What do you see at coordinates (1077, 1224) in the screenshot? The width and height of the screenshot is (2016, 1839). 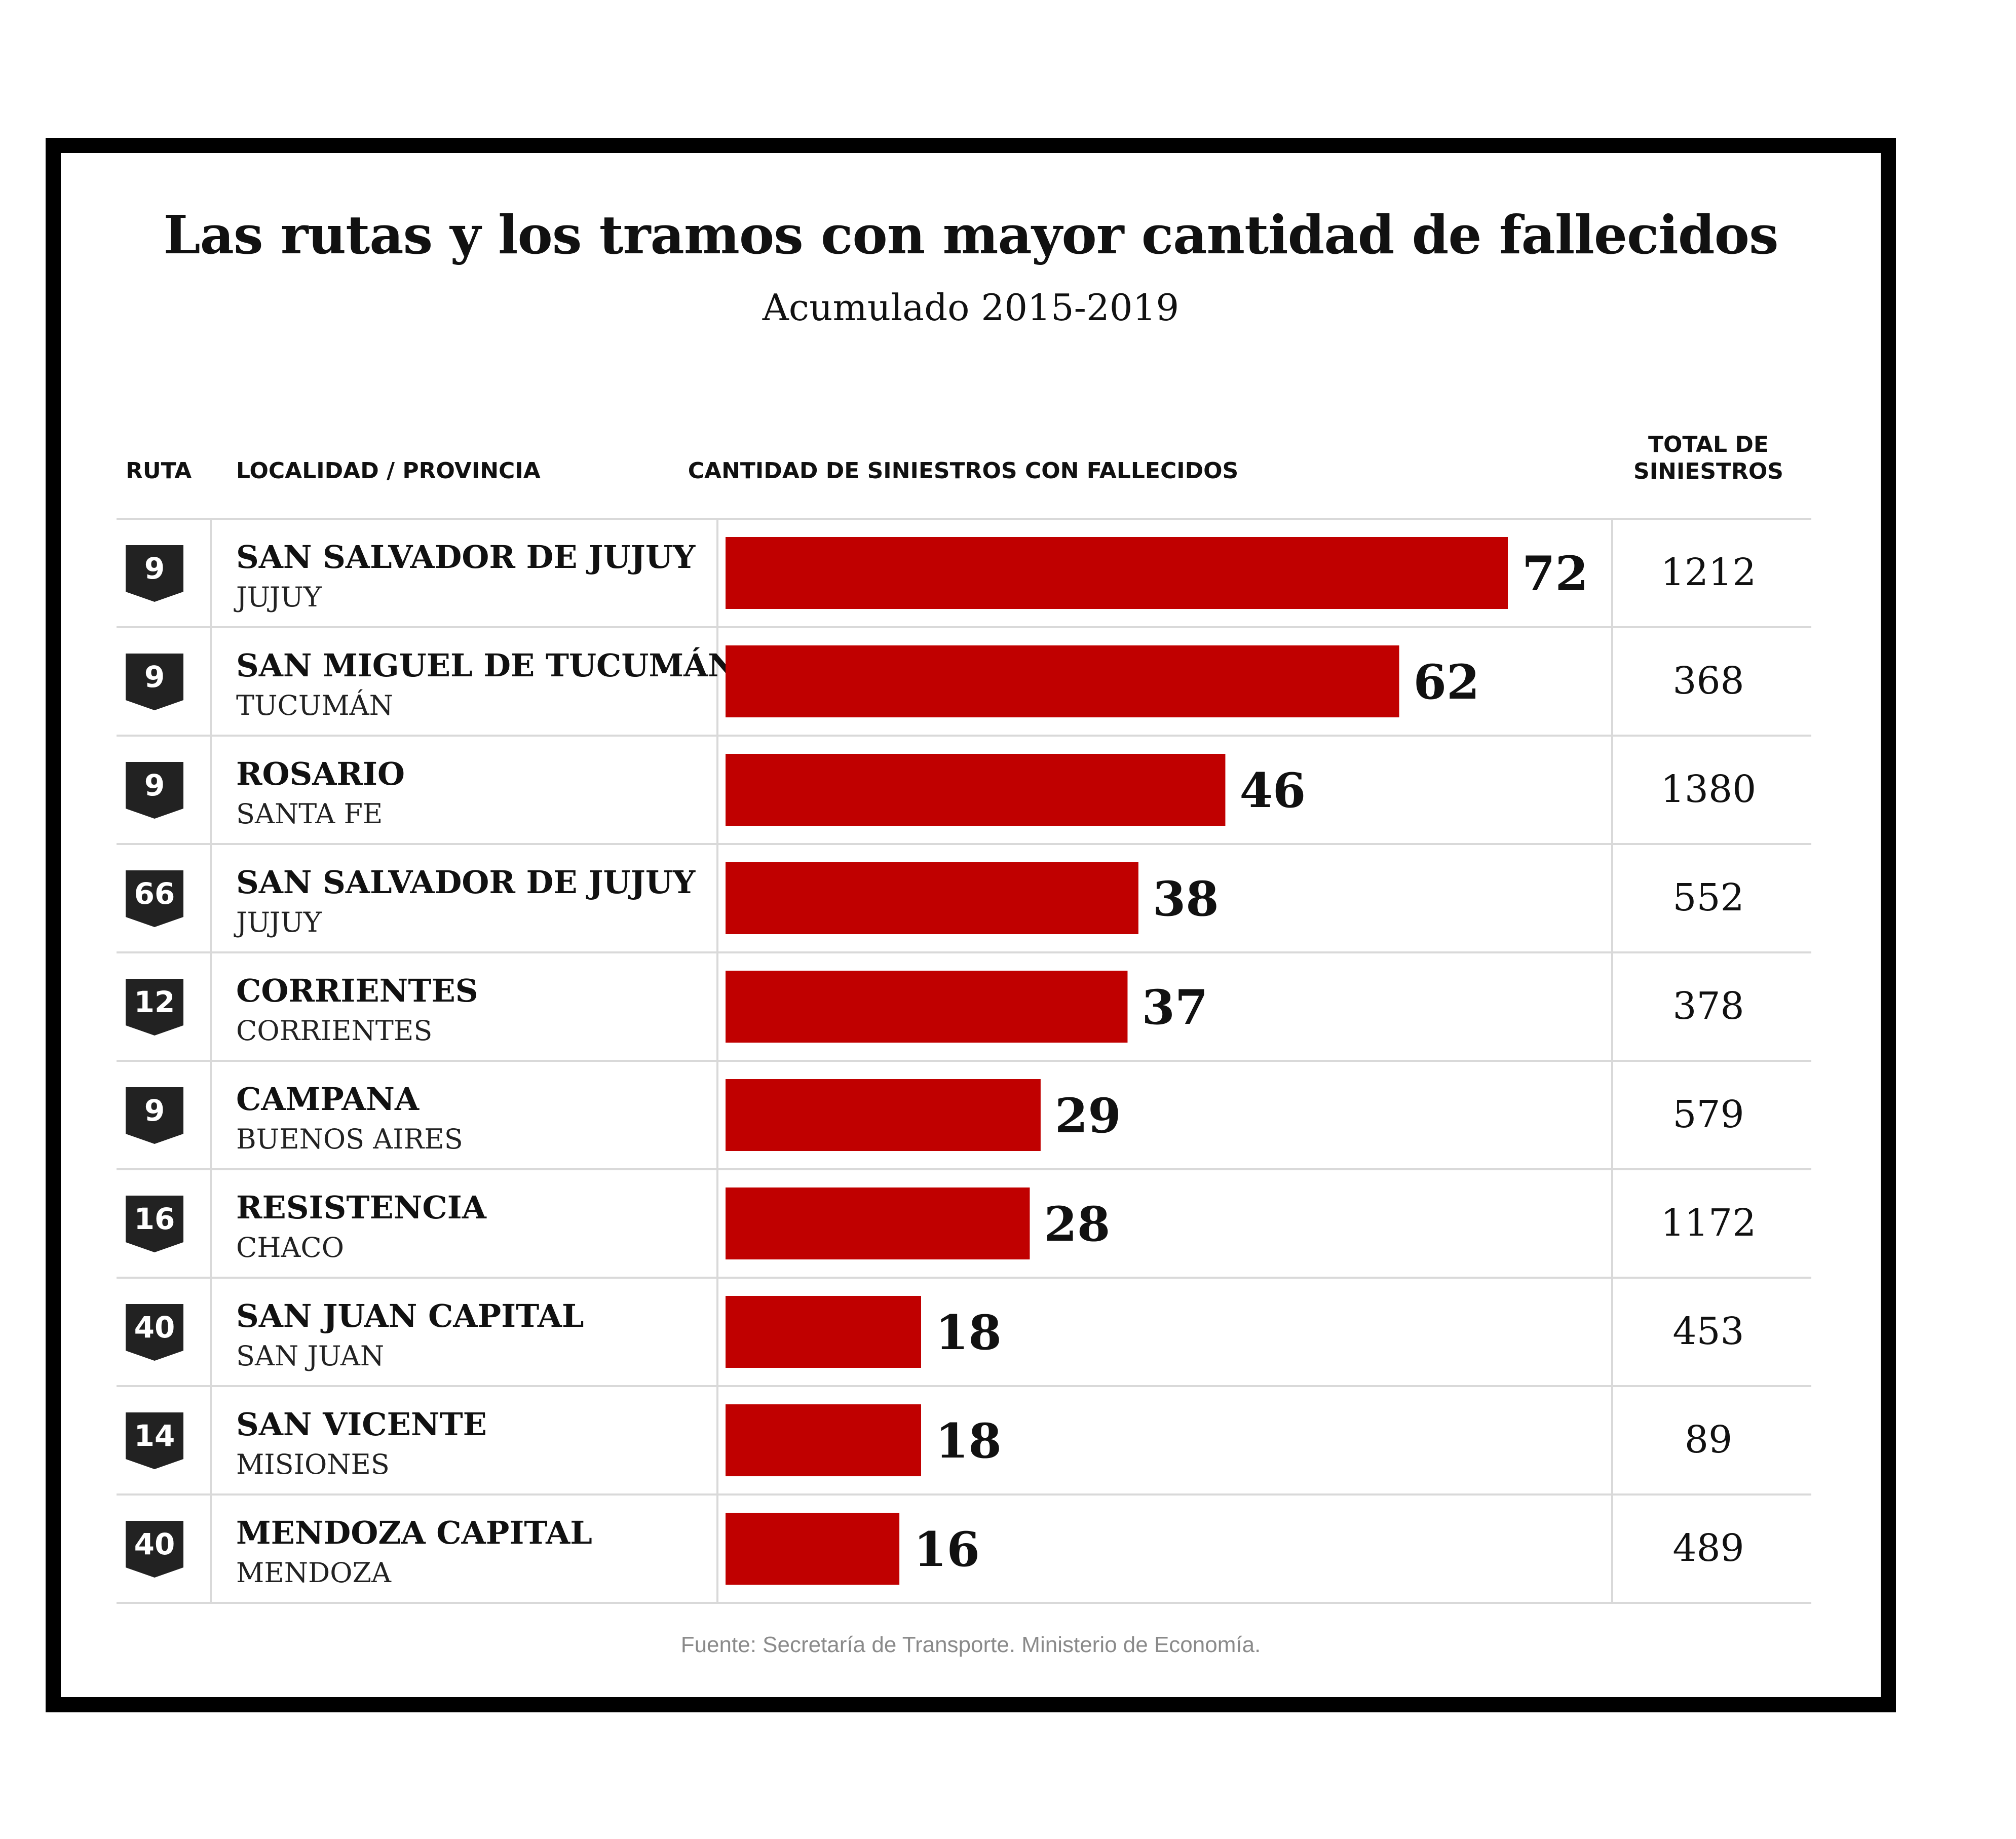 I see `bar-value-label: 28` at bounding box center [1077, 1224].